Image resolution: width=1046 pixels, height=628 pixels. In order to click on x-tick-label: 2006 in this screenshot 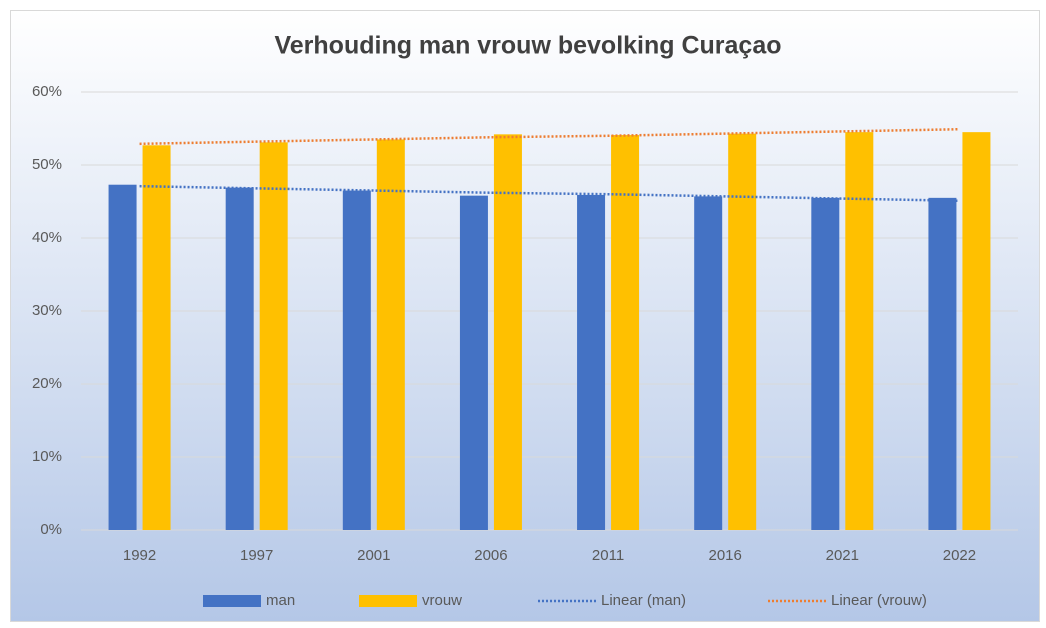, I will do `click(490, 555)`.